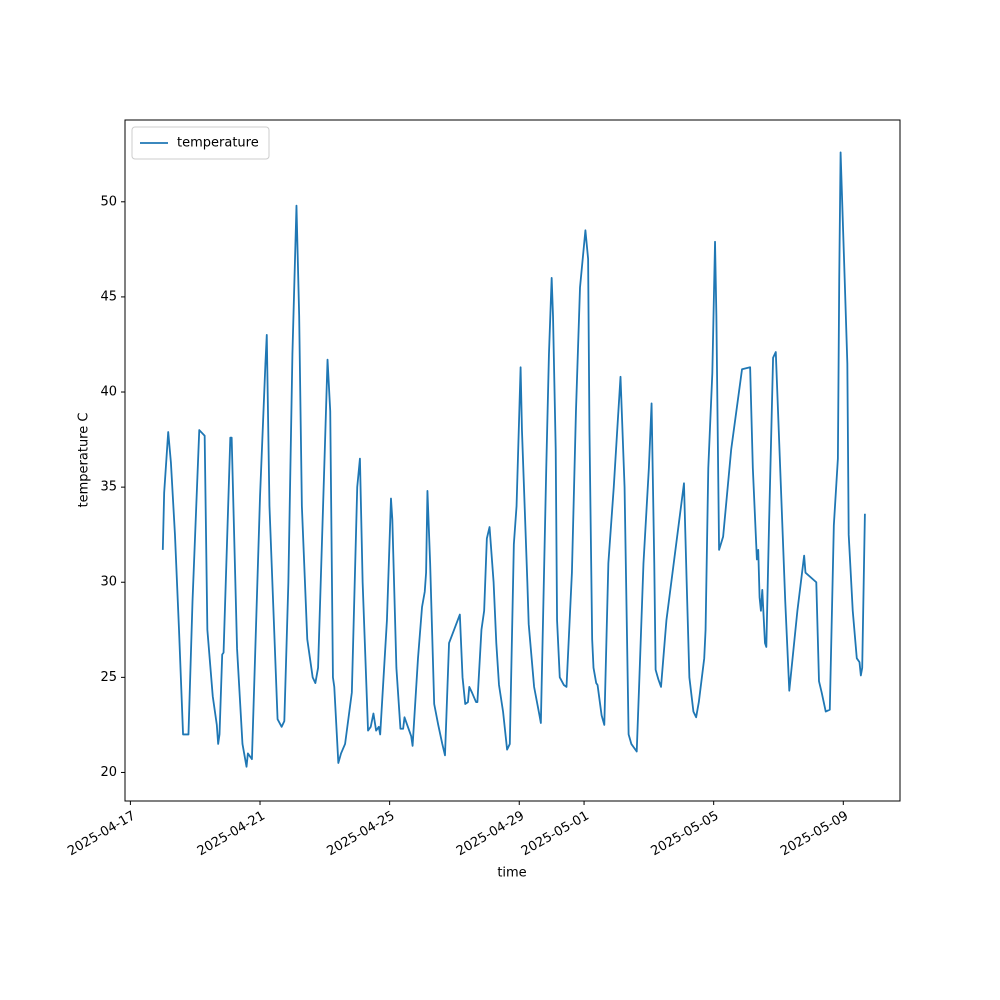 Image resolution: width=1000 pixels, height=1000 pixels. What do you see at coordinates (101, 834) in the screenshot?
I see `x-tick-label: 2025-04-17` at bounding box center [101, 834].